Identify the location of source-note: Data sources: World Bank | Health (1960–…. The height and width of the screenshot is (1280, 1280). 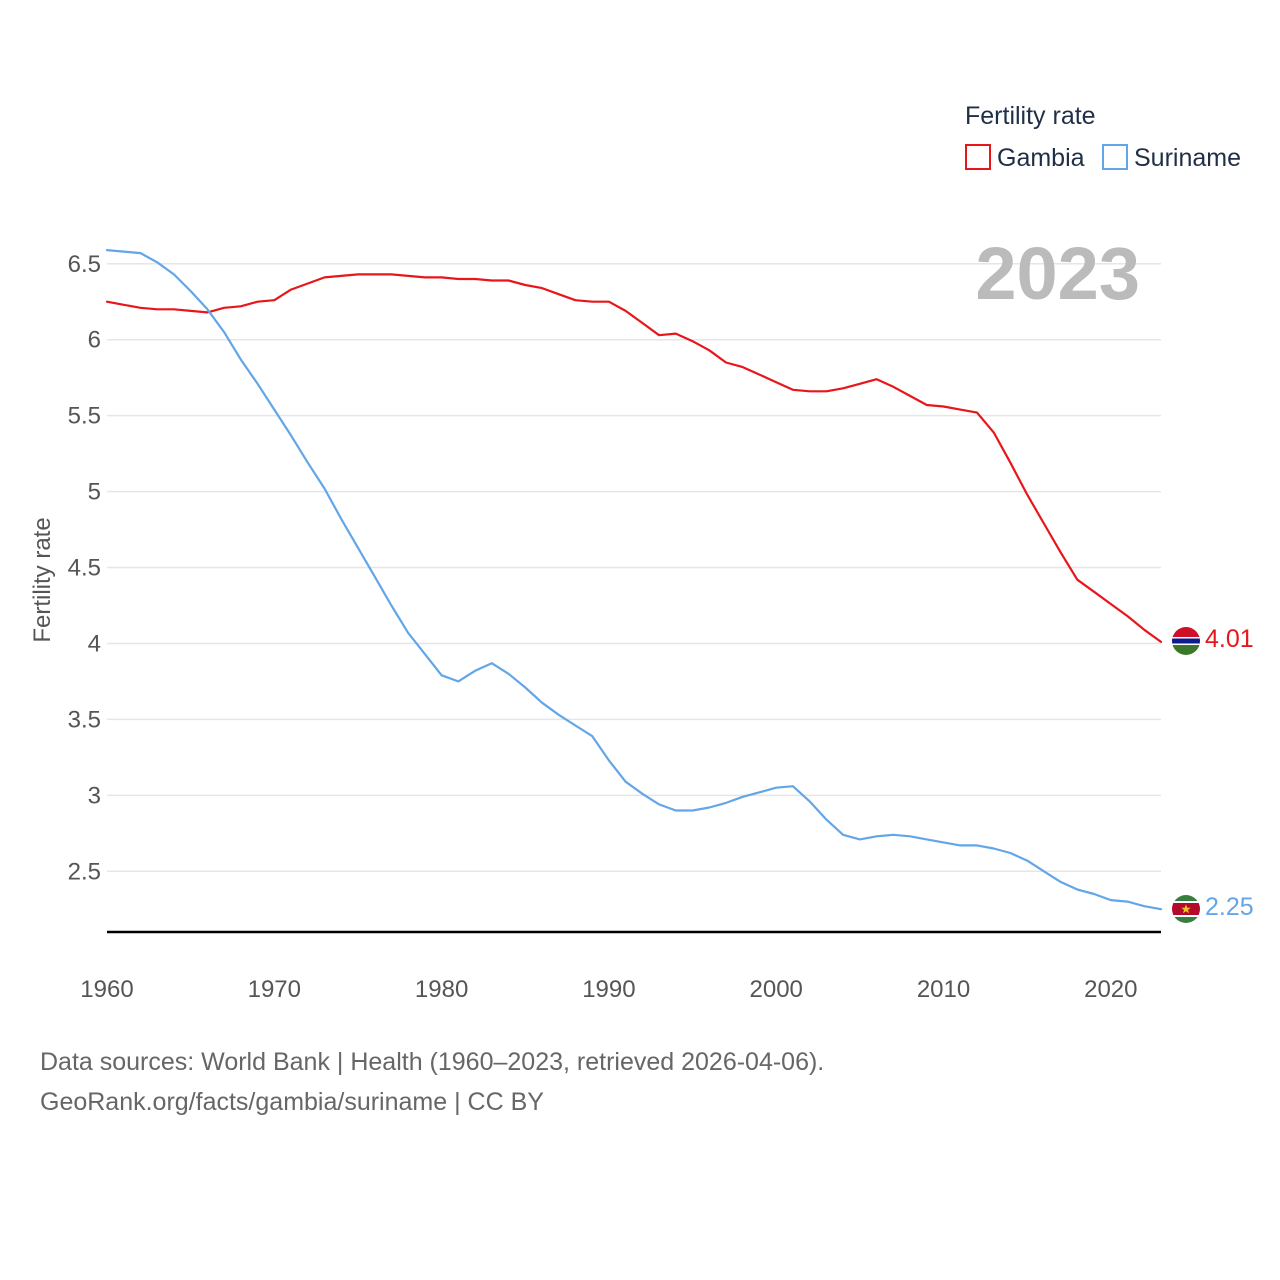
(432, 1082).